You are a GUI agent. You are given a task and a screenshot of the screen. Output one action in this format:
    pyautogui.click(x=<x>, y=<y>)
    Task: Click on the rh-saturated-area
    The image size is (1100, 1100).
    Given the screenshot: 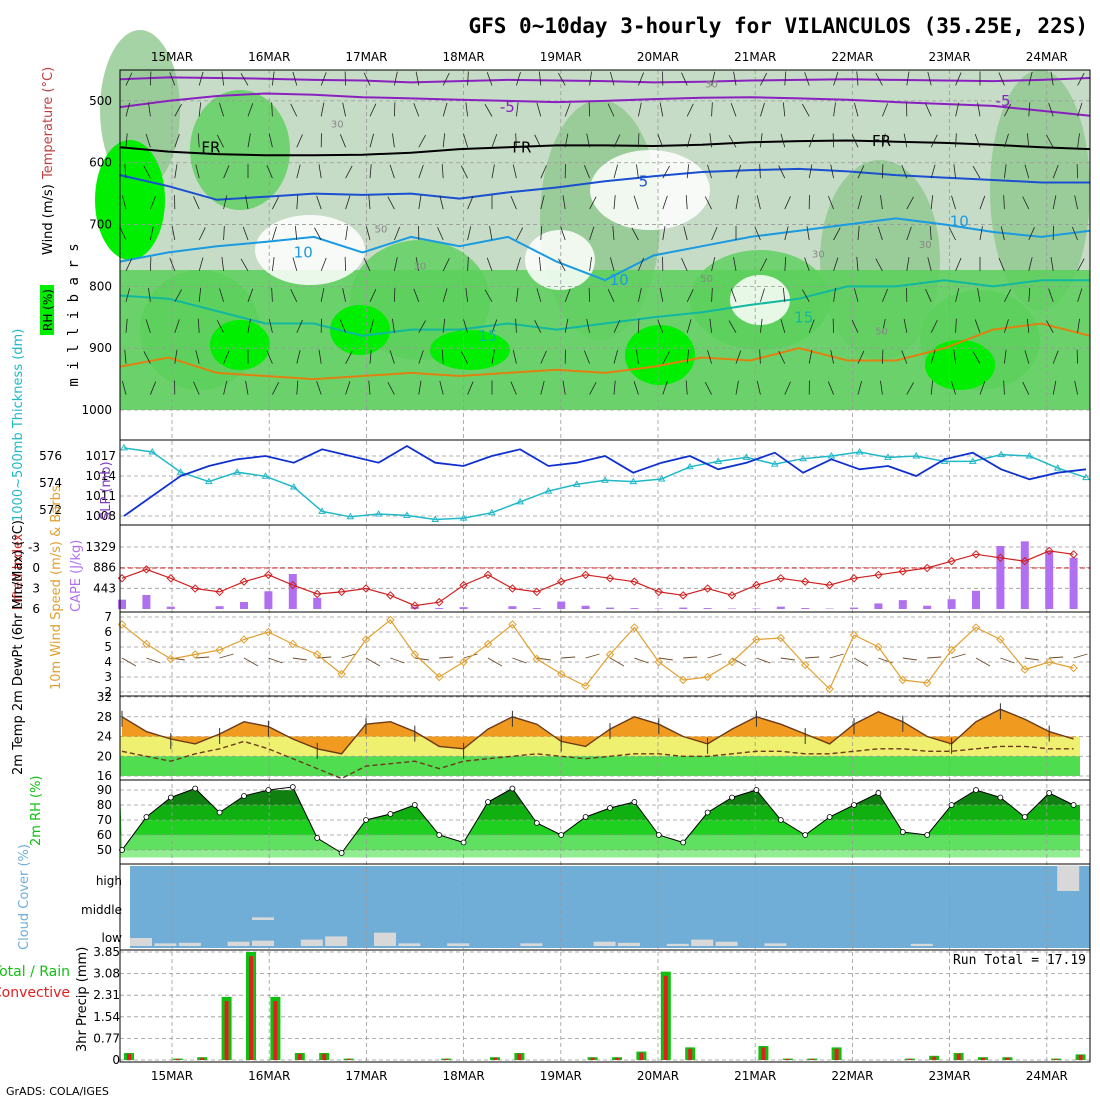 What is the action you would take?
    pyautogui.click(x=130, y=200)
    